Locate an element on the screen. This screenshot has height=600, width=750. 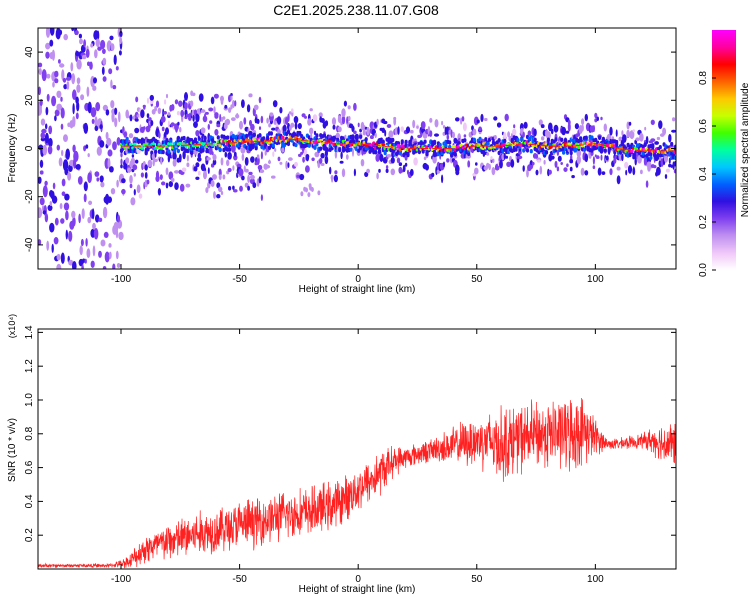
spectrogram-y-label: Frequency (Hz) is located at coordinates (12, 148).